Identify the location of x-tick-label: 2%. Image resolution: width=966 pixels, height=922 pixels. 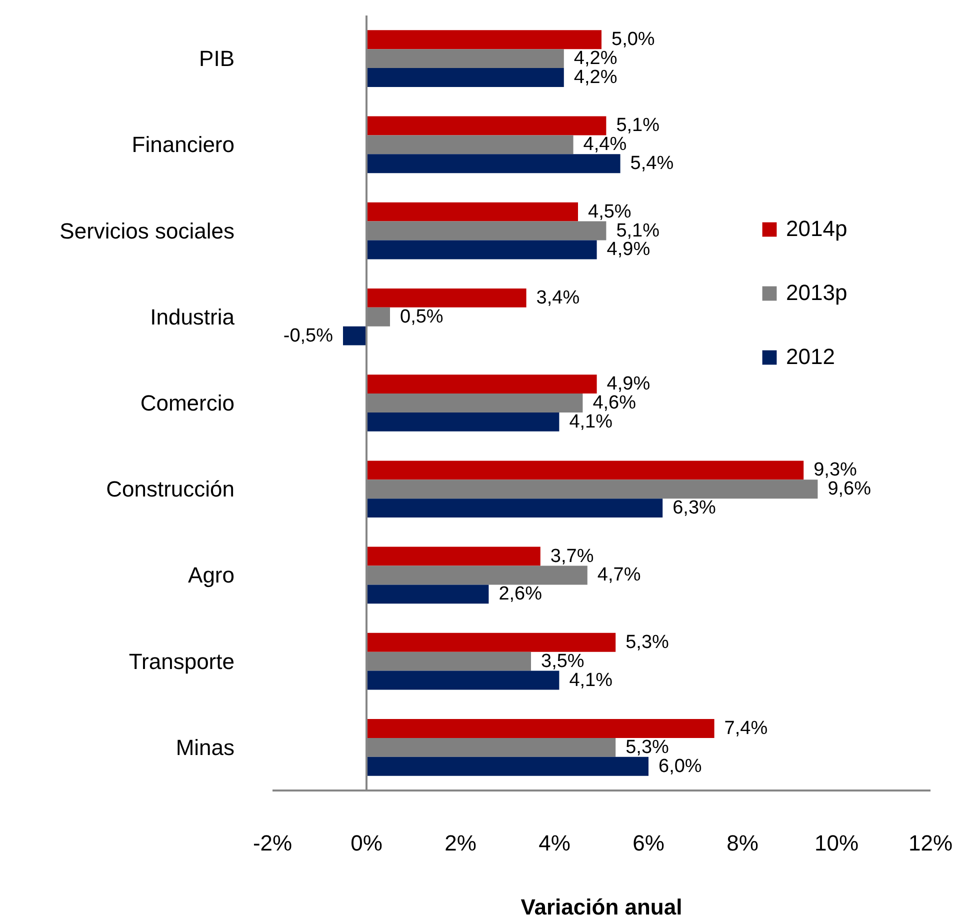
(460, 843).